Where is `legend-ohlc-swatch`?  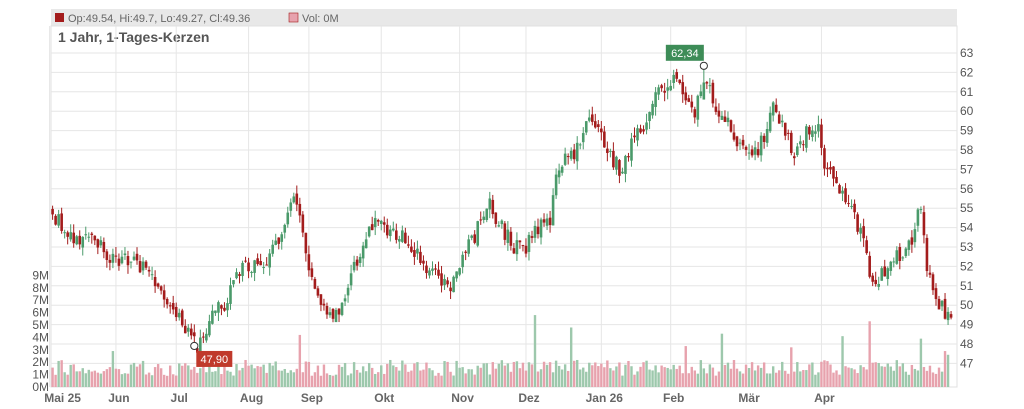 legend-ohlc-swatch is located at coordinates (59, 17).